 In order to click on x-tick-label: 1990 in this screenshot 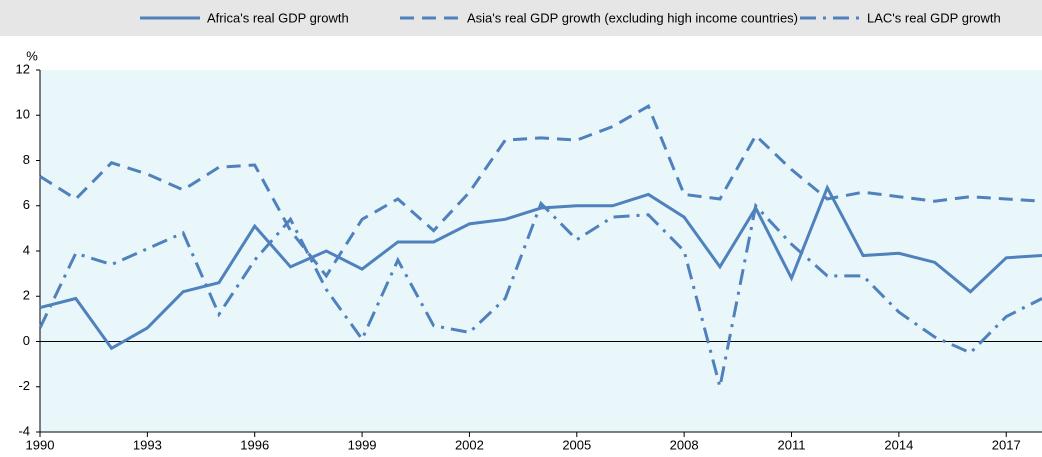, I will do `click(40, 444)`.